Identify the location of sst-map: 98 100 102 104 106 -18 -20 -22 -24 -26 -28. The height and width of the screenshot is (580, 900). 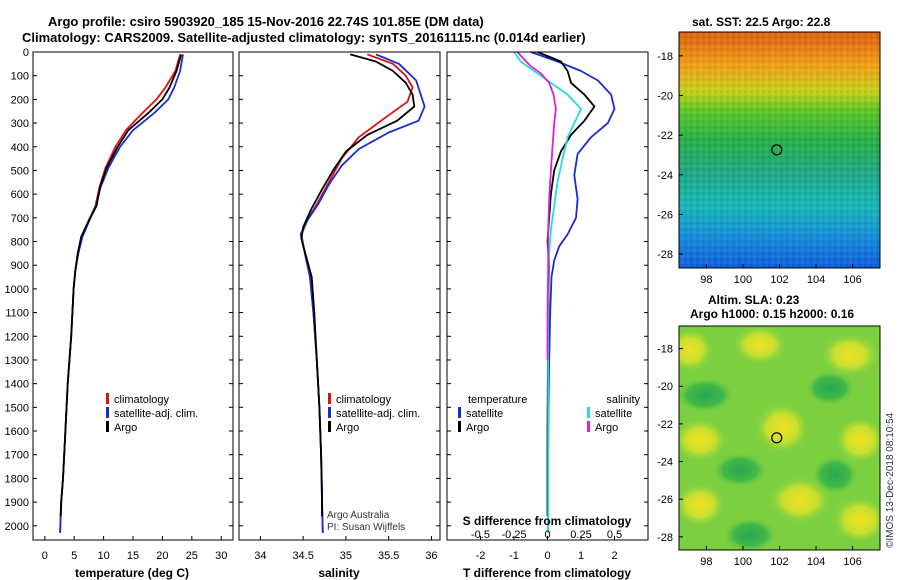
(769, 158).